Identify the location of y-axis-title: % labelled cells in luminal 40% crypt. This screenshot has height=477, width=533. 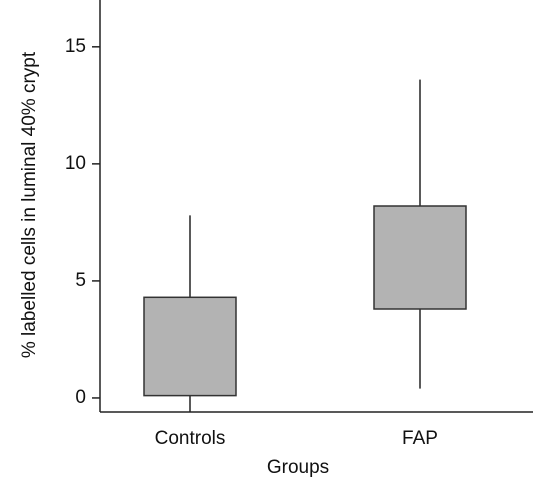
(29, 204).